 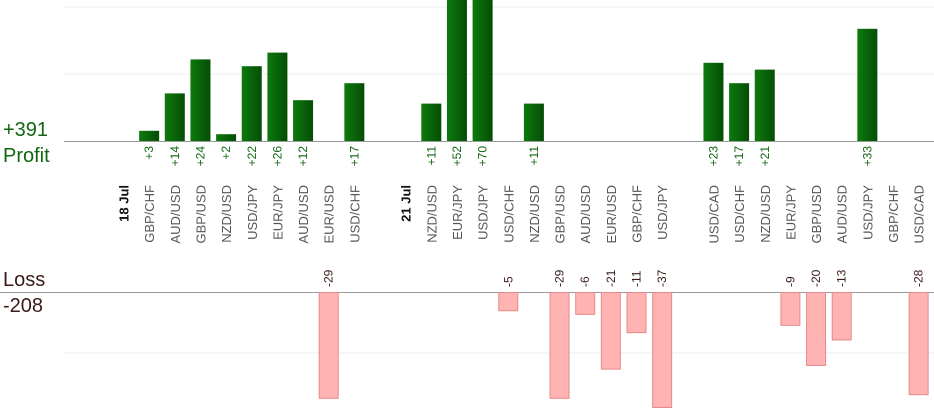 I want to click on loss-value-label: -6, so click(x=585, y=281).